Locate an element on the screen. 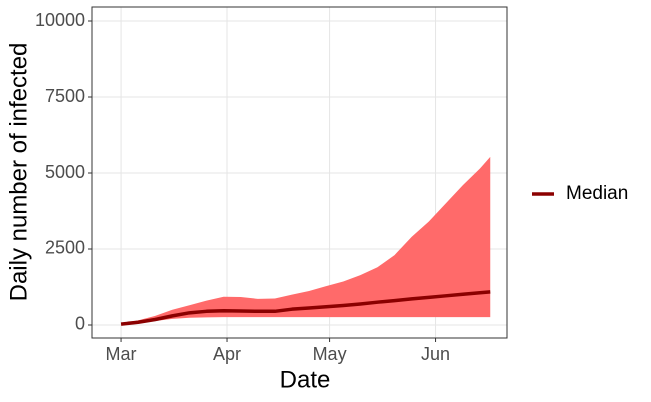 This screenshot has width=651, height=402. x-tick-label: Mar is located at coordinates (121, 354).